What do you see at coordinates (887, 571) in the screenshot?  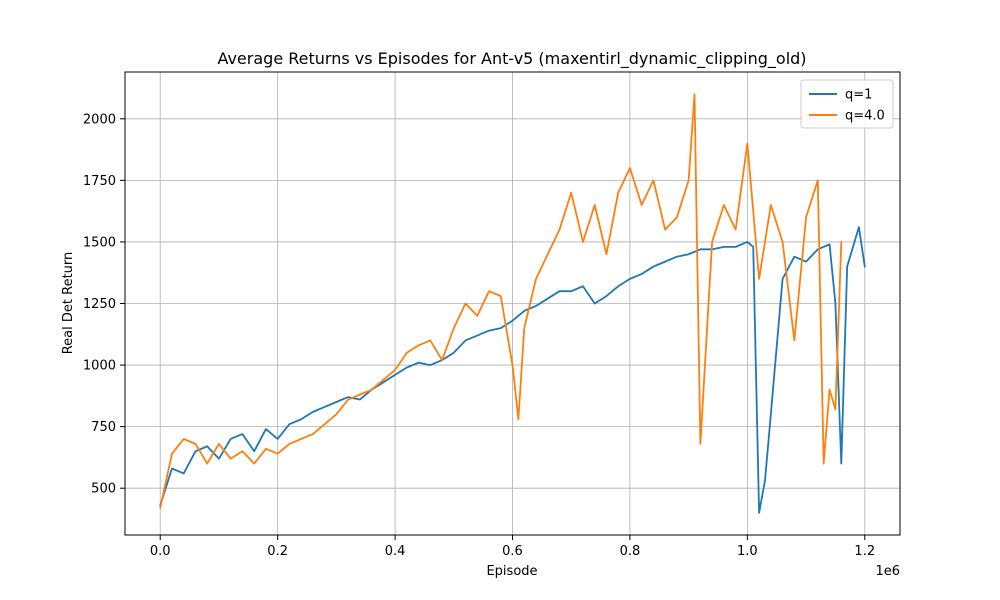 I see `x-axis-offset-label: 1e6` at bounding box center [887, 571].